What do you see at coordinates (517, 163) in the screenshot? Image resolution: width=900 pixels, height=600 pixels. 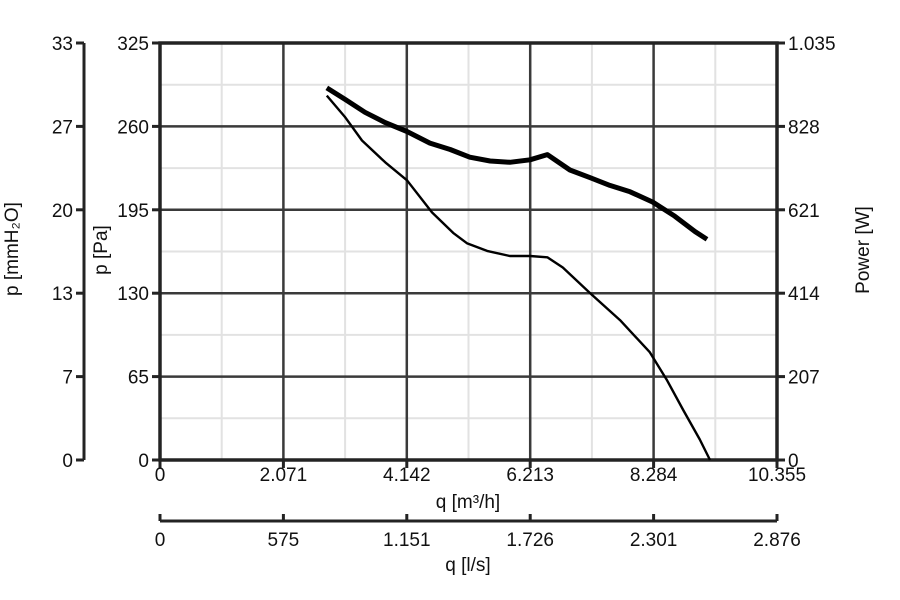 I see `curve-thick` at bounding box center [517, 163].